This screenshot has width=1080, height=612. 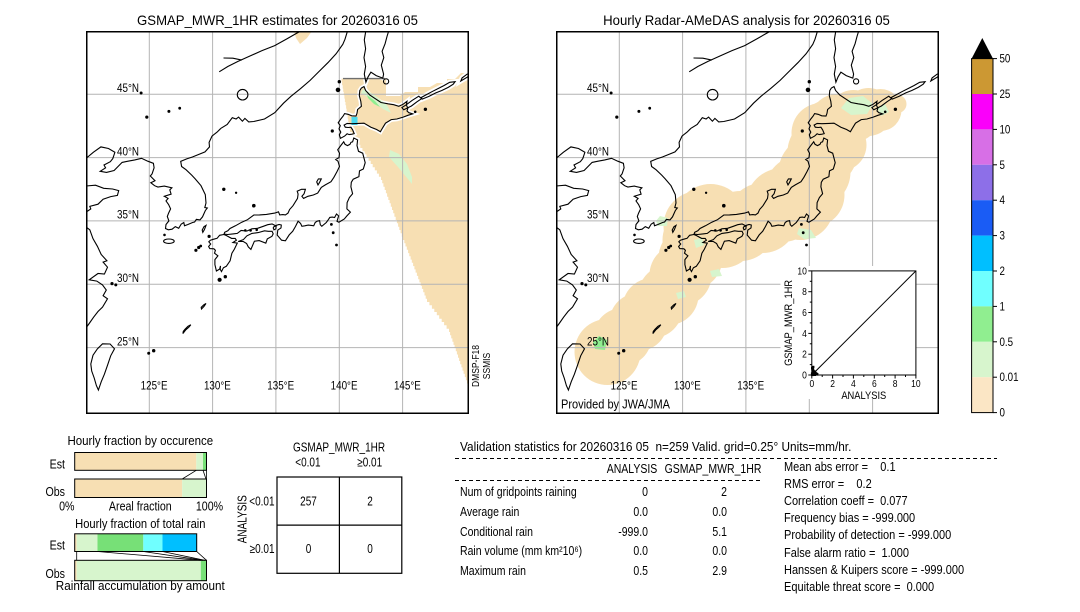 I want to click on svg-text: 0%, so click(x=67, y=505).